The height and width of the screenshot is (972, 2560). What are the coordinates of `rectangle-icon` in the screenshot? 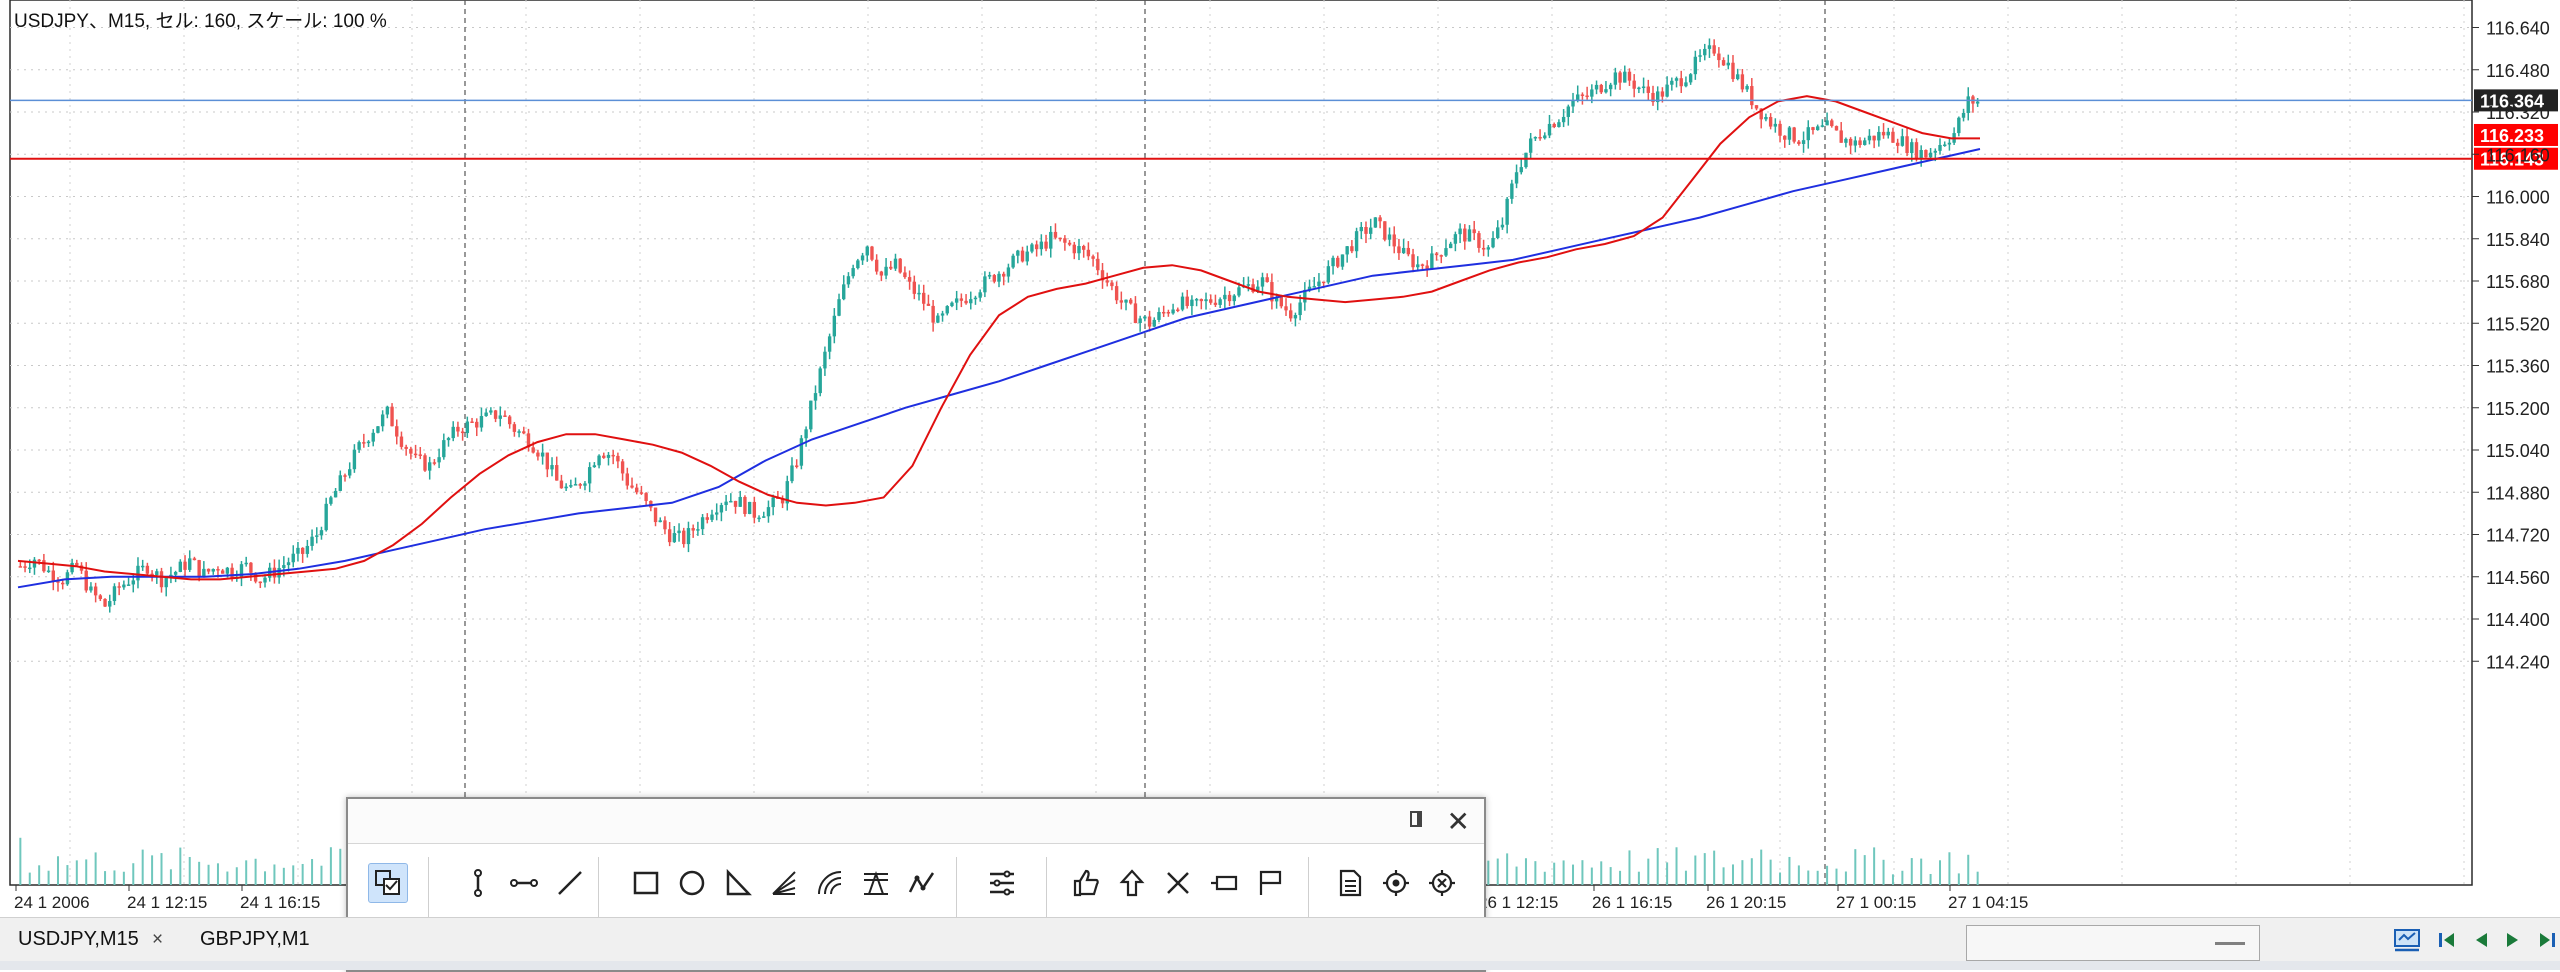 It's located at (646, 883).